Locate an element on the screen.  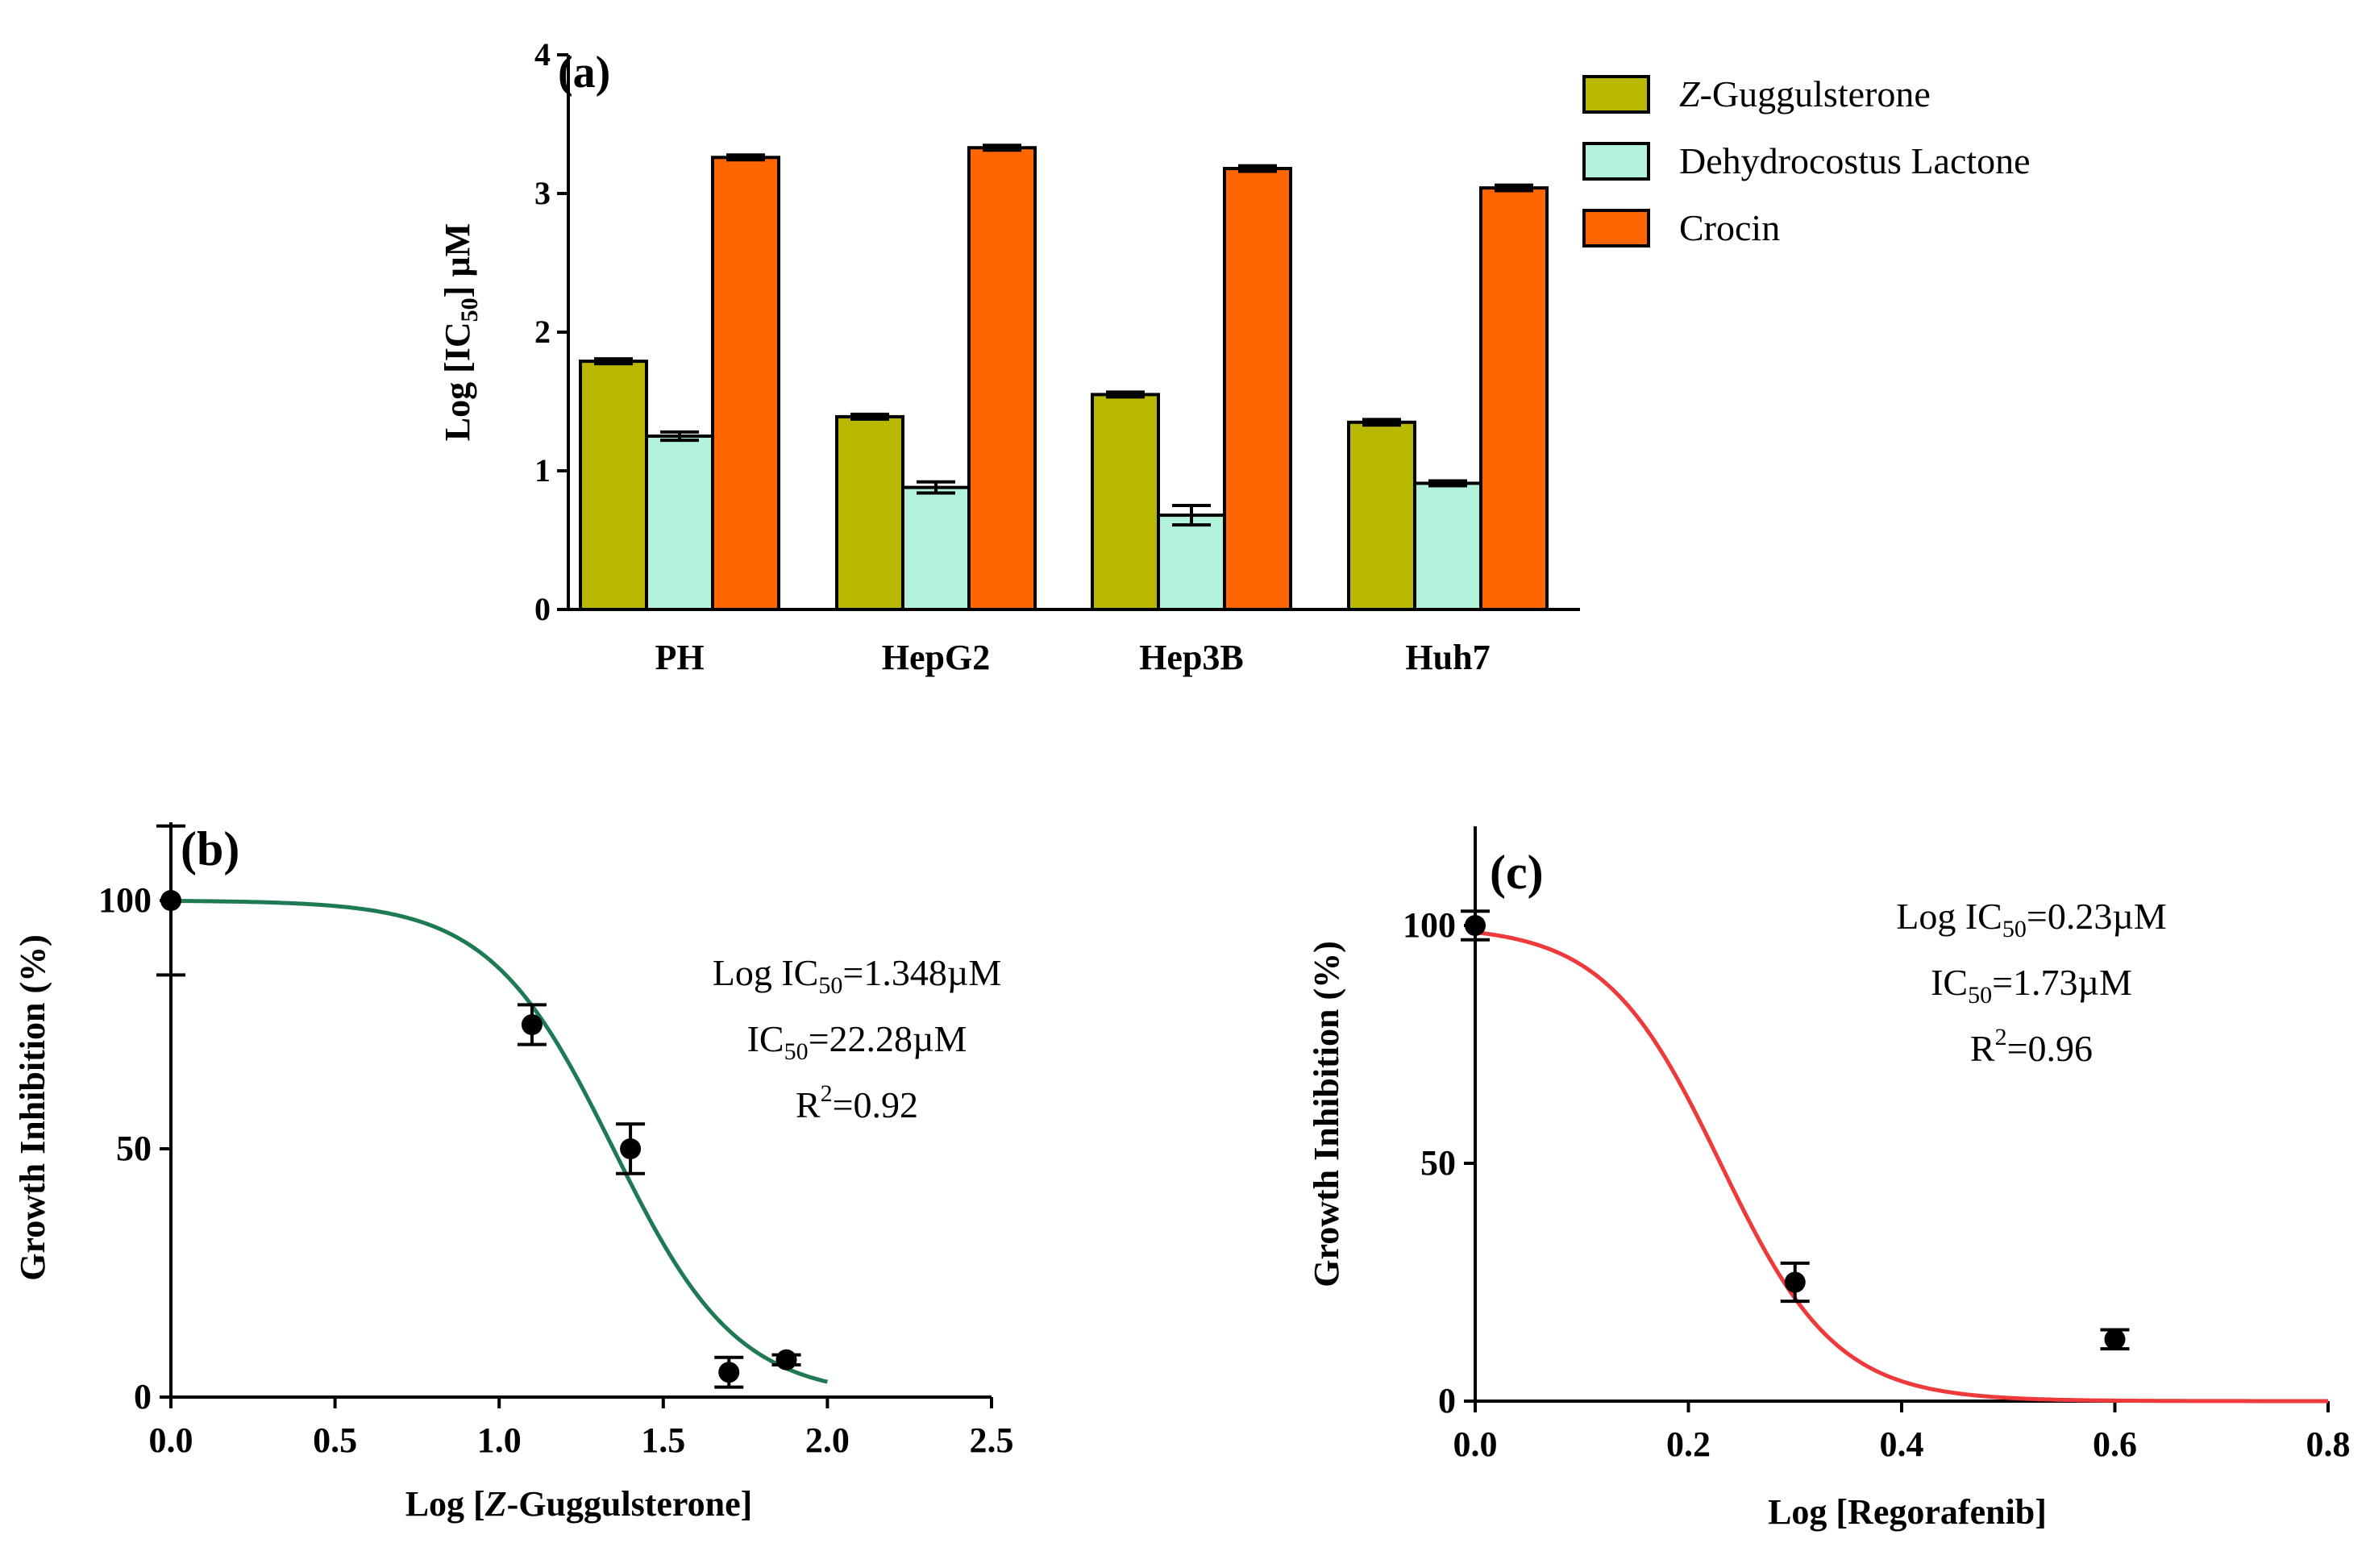
annotation-line: IC50=22.28µM is located at coordinates (857, 1041).